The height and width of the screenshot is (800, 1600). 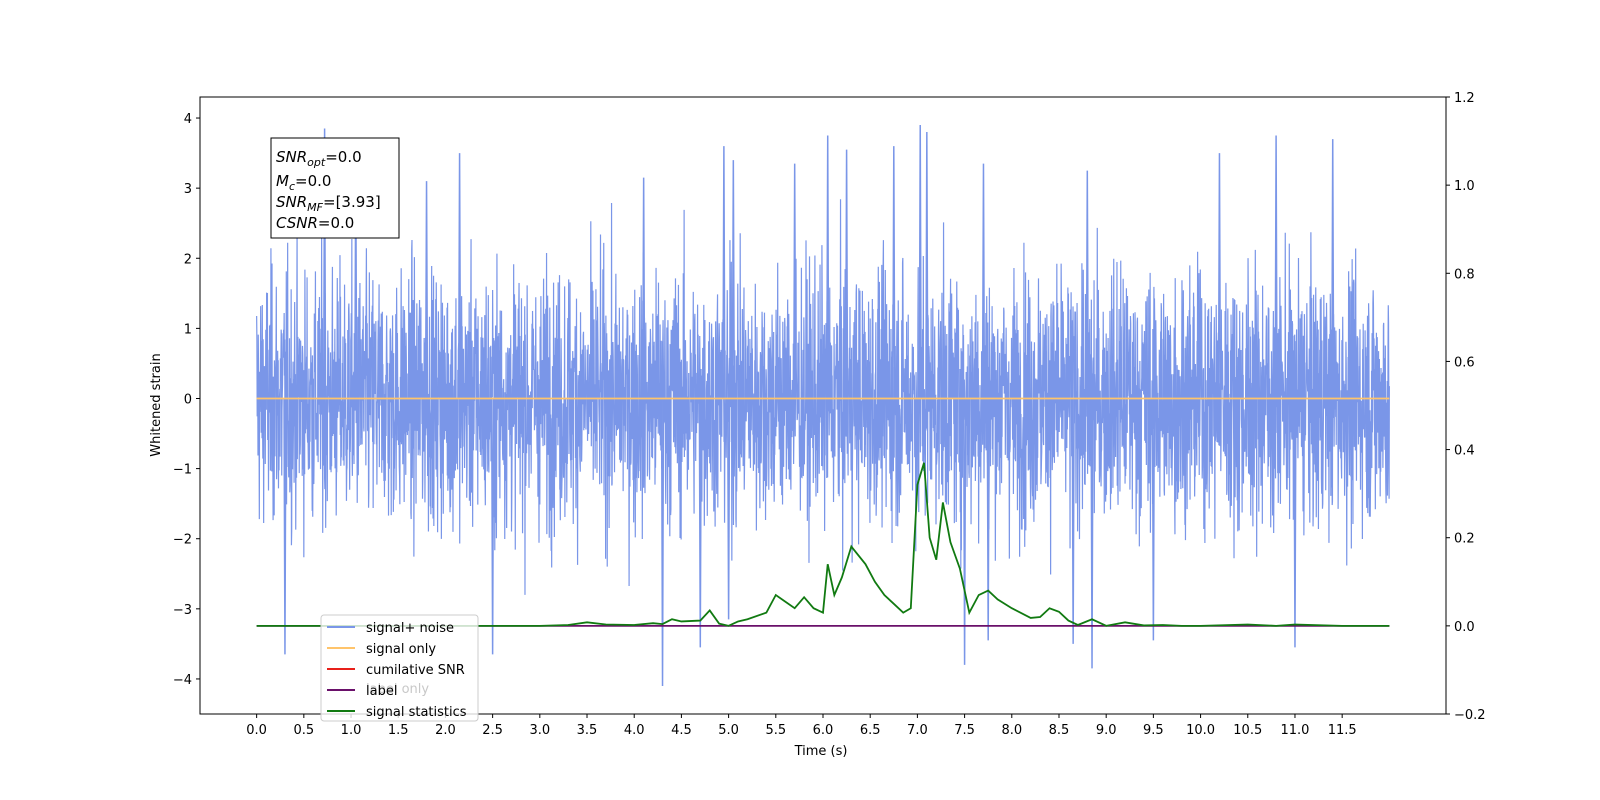 What do you see at coordinates (775, 730) in the screenshot?
I see `x-tick-label: 5.5` at bounding box center [775, 730].